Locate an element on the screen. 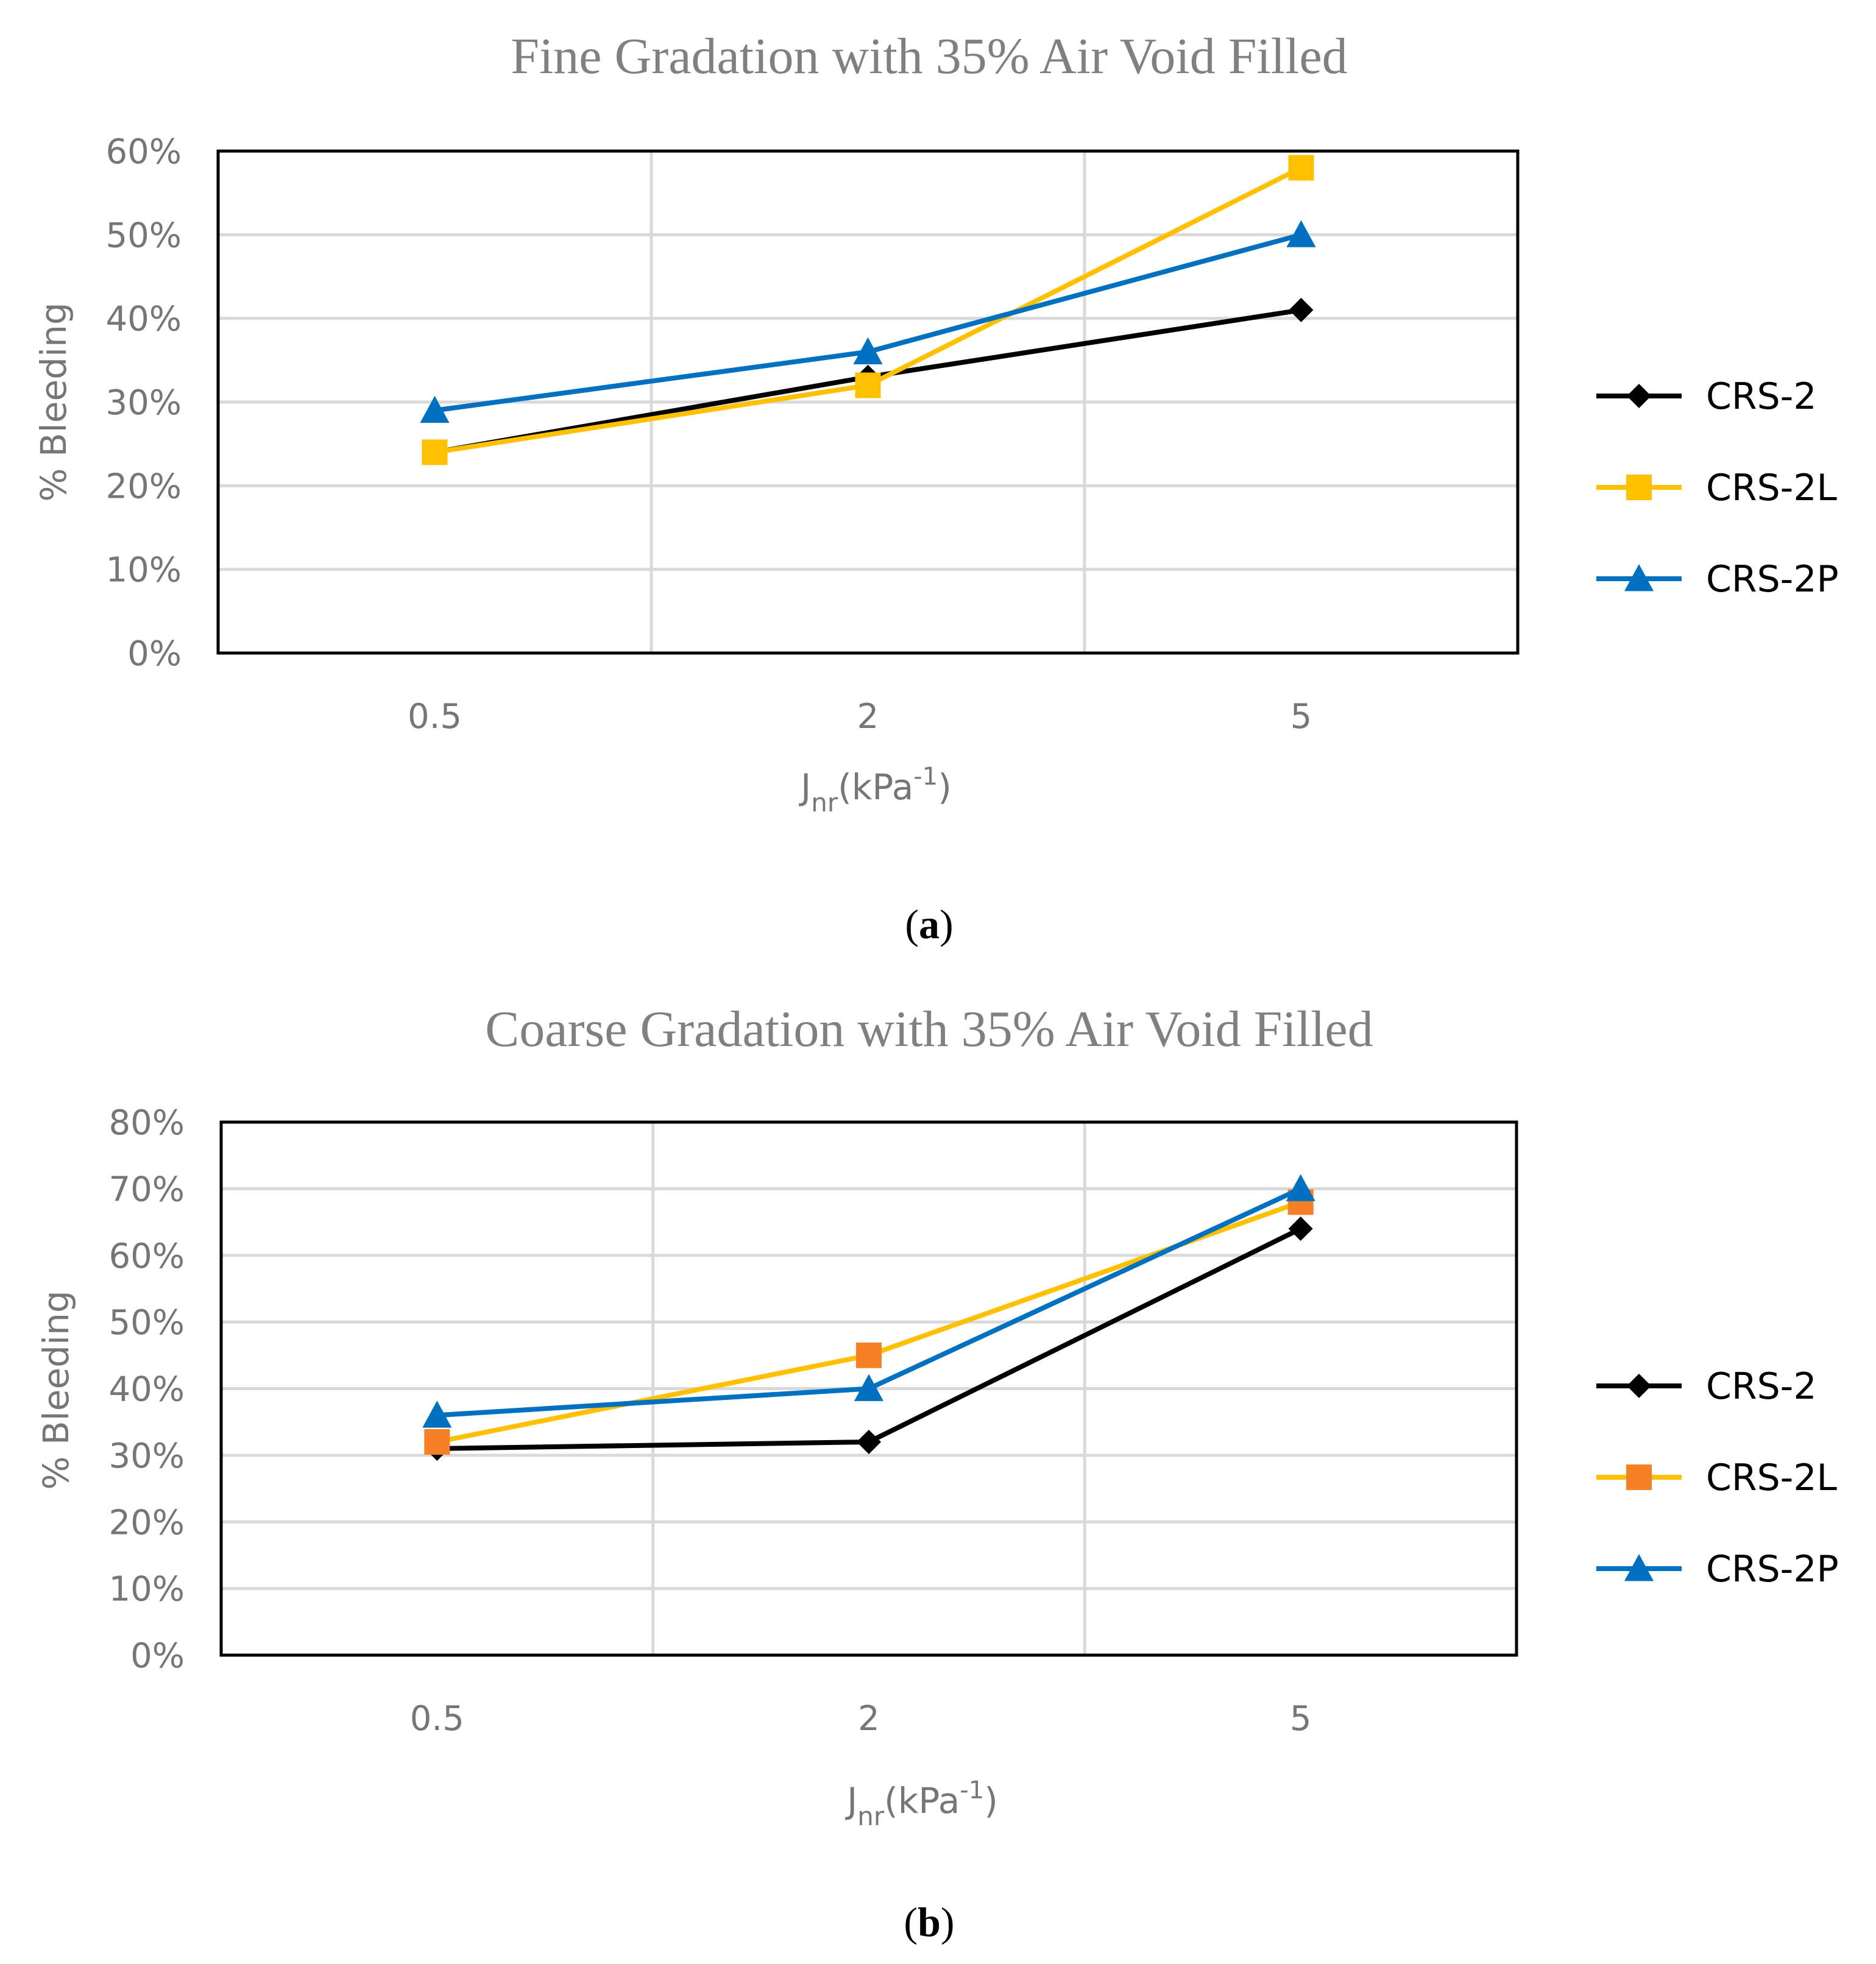 The height and width of the screenshot is (1964, 1876). chart-a-x-label-exp: -1 is located at coordinates (925, 777).